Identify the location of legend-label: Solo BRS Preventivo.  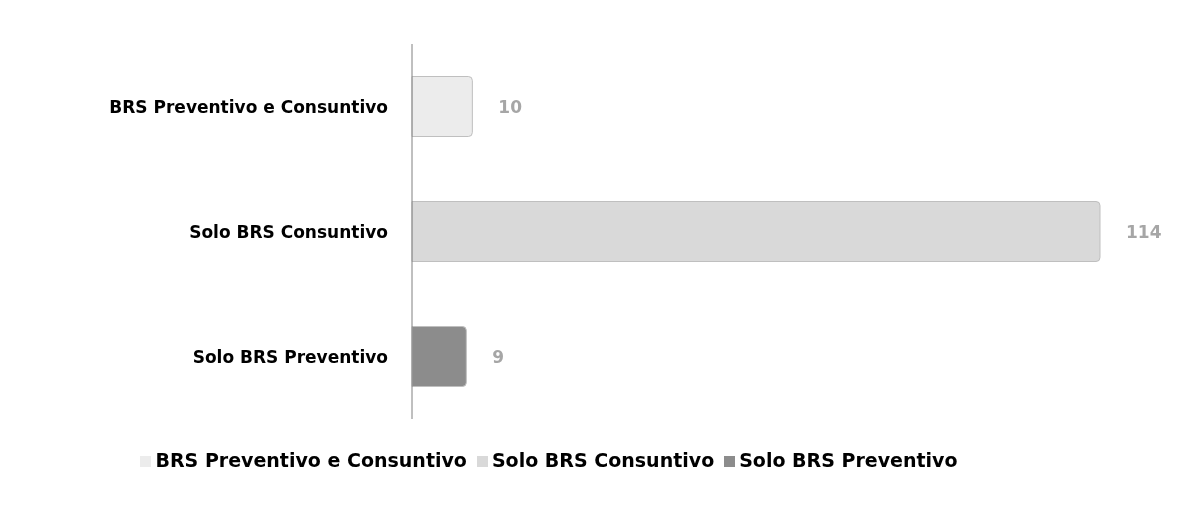
(848, 460).